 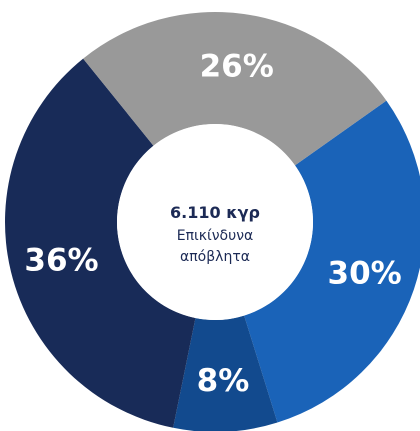 I want to click on slice-label: 36%, so click(x=61, y=260).